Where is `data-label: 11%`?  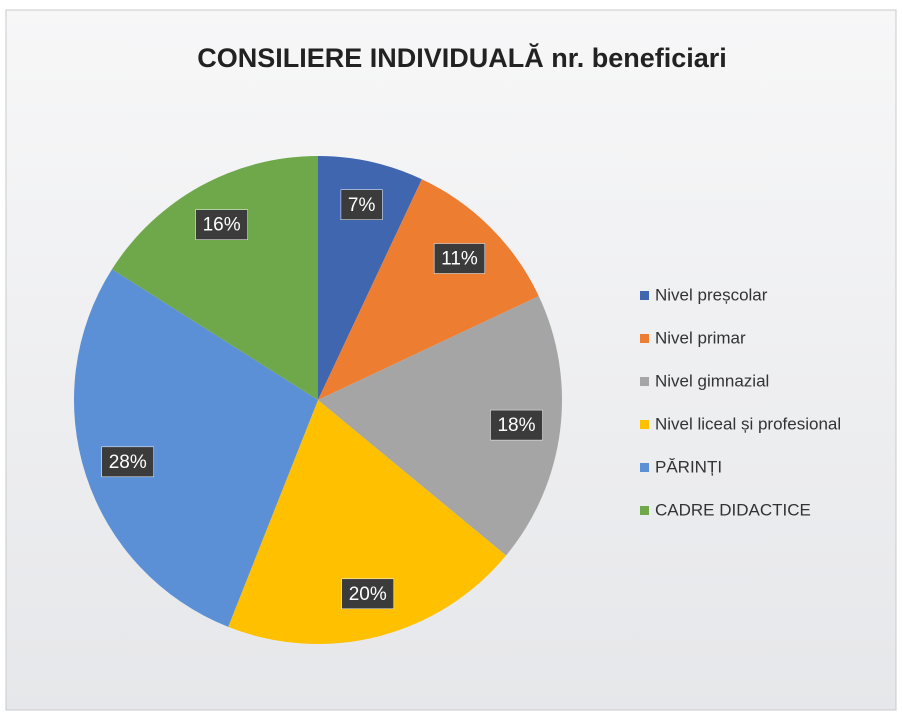
data-label: 11% is located at coordinates (459, 259).